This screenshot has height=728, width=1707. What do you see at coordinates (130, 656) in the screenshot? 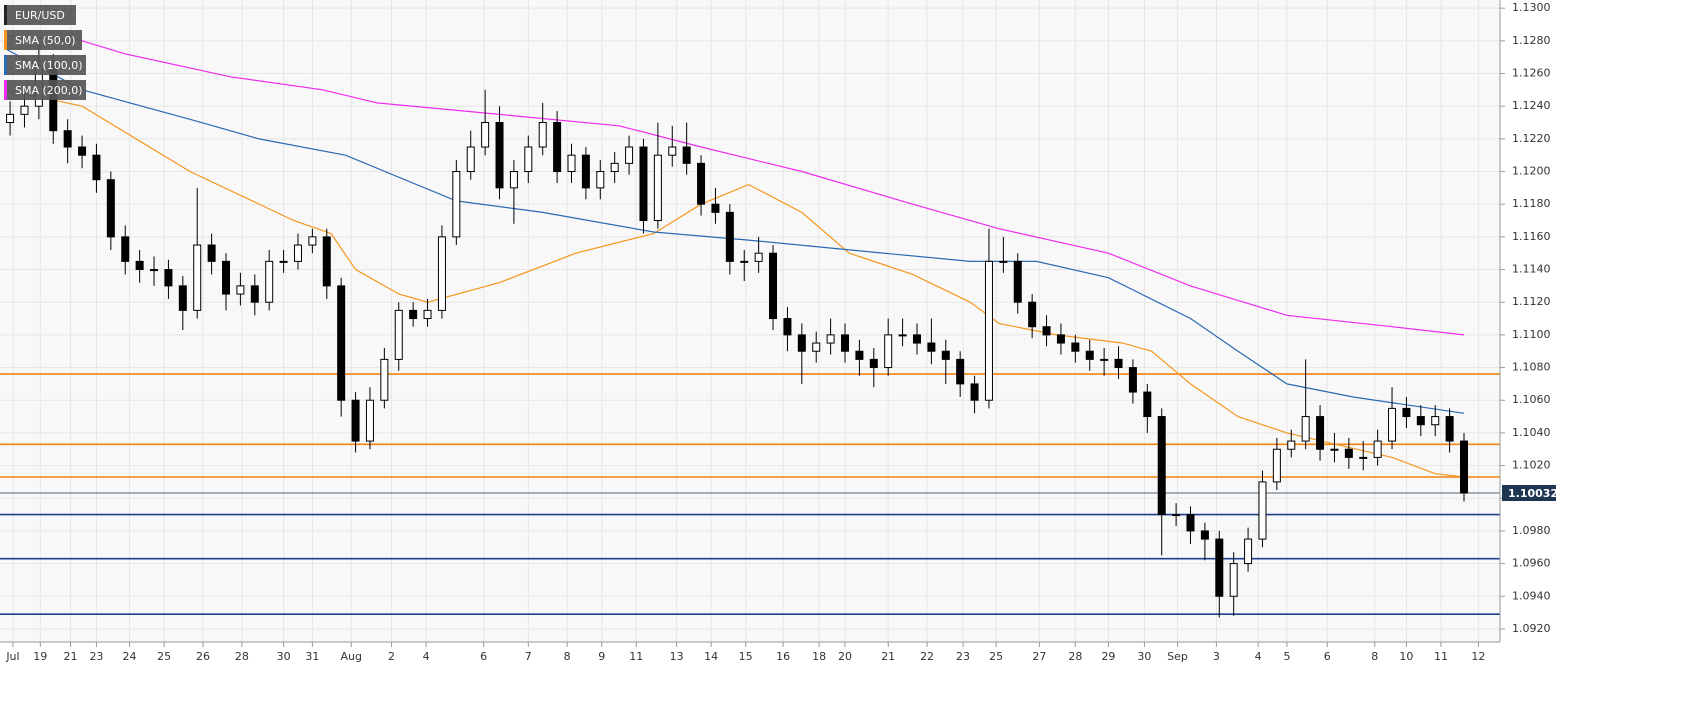
I see `x-tick-label: 24` at bounding box center [130, 656].